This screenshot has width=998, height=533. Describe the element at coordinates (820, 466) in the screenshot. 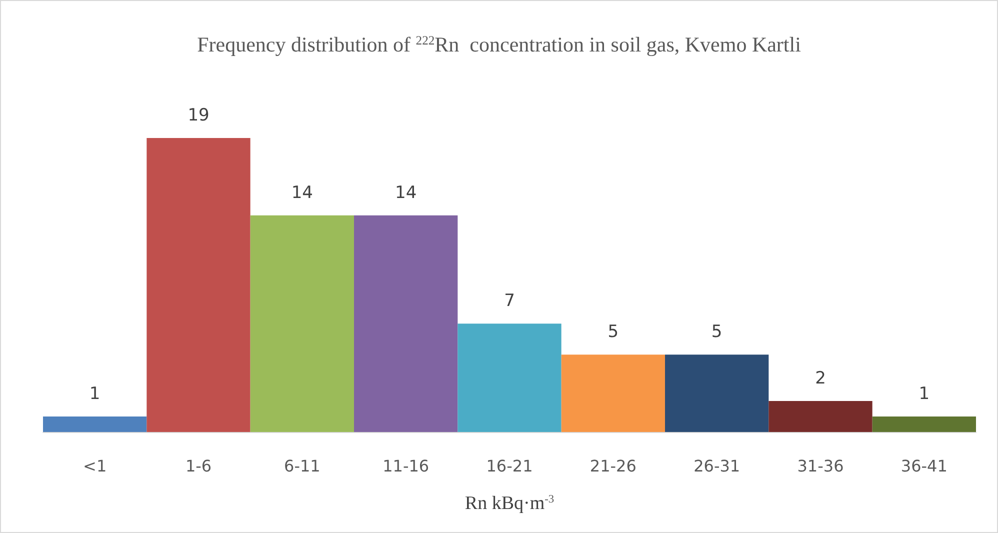

I see `x-tick-label: 31-36` at that location.